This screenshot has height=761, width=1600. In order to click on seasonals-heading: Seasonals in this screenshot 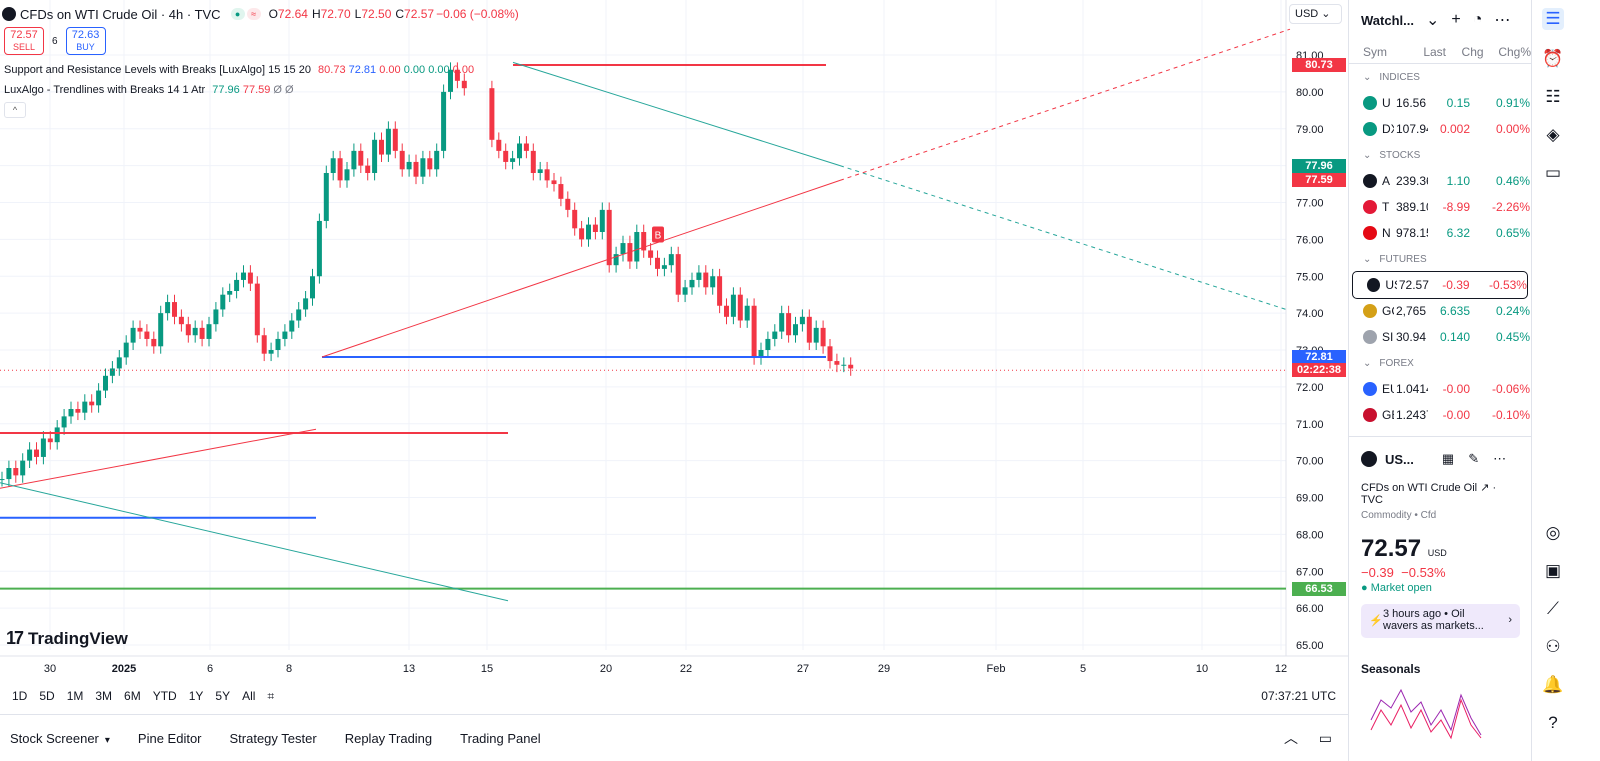, I will do `click(1391, 669)`.